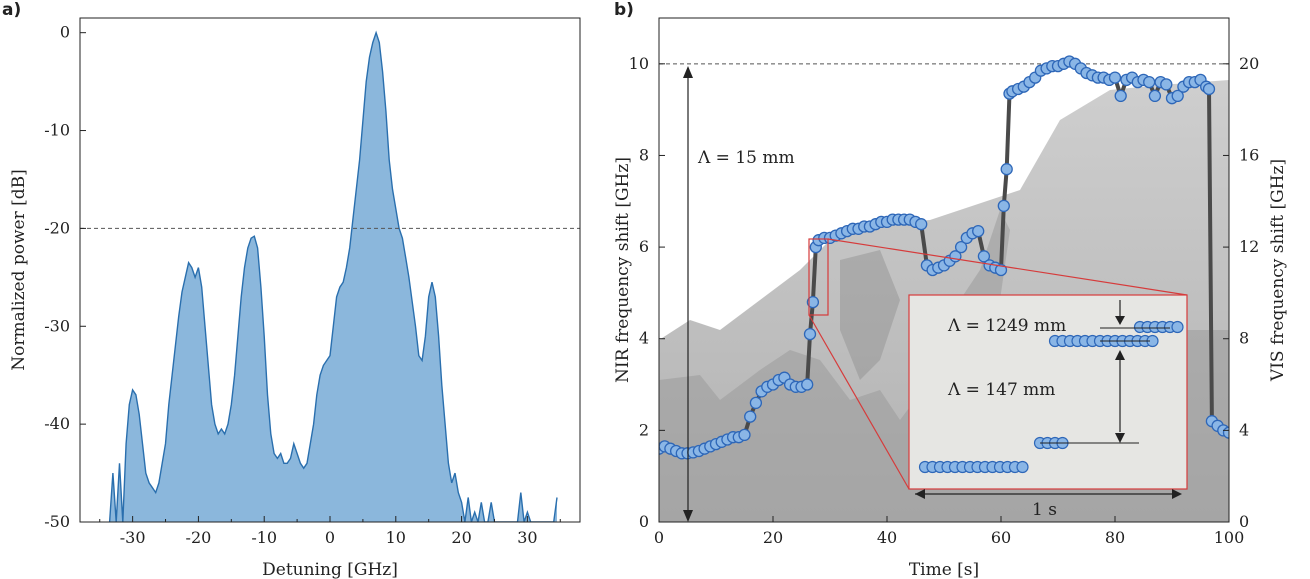 Image resolution: width=1310 pixels, height=579 pixels. What do you see at coordinates (1006, 326) in the screenshot?
I see `lambda-1249-label: Λ = 1249 mm` at bounding box center [1006, 326].